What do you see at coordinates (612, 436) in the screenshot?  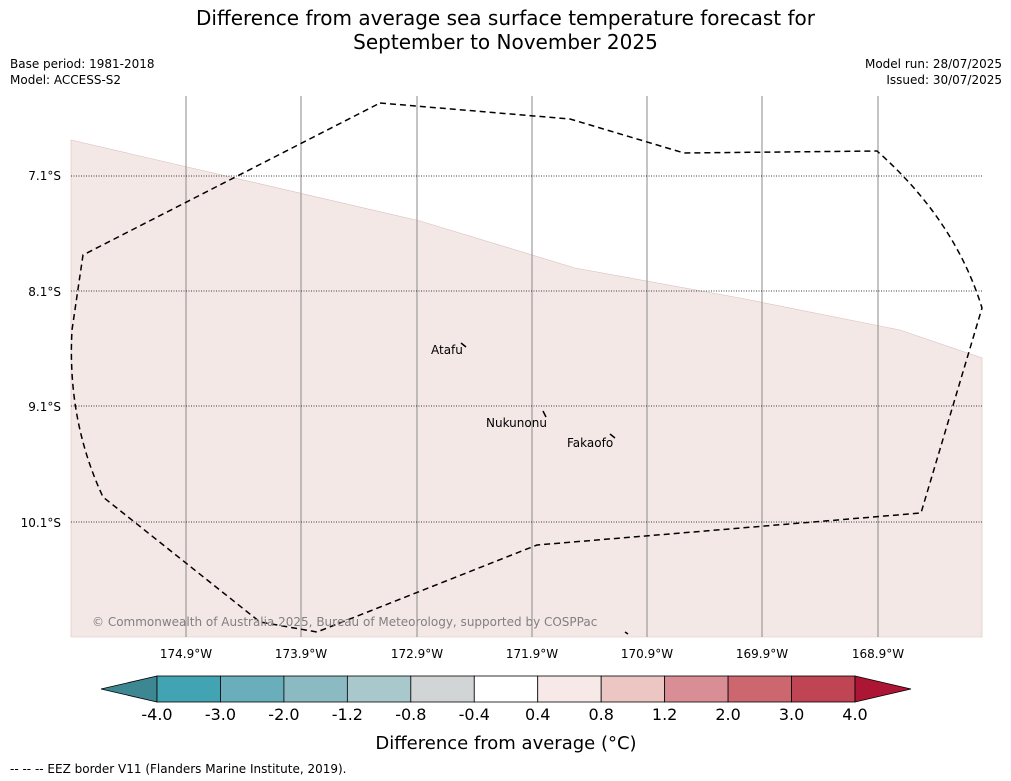 I see `fakaofo-atoll-mark` at bounding box center [612, 436].